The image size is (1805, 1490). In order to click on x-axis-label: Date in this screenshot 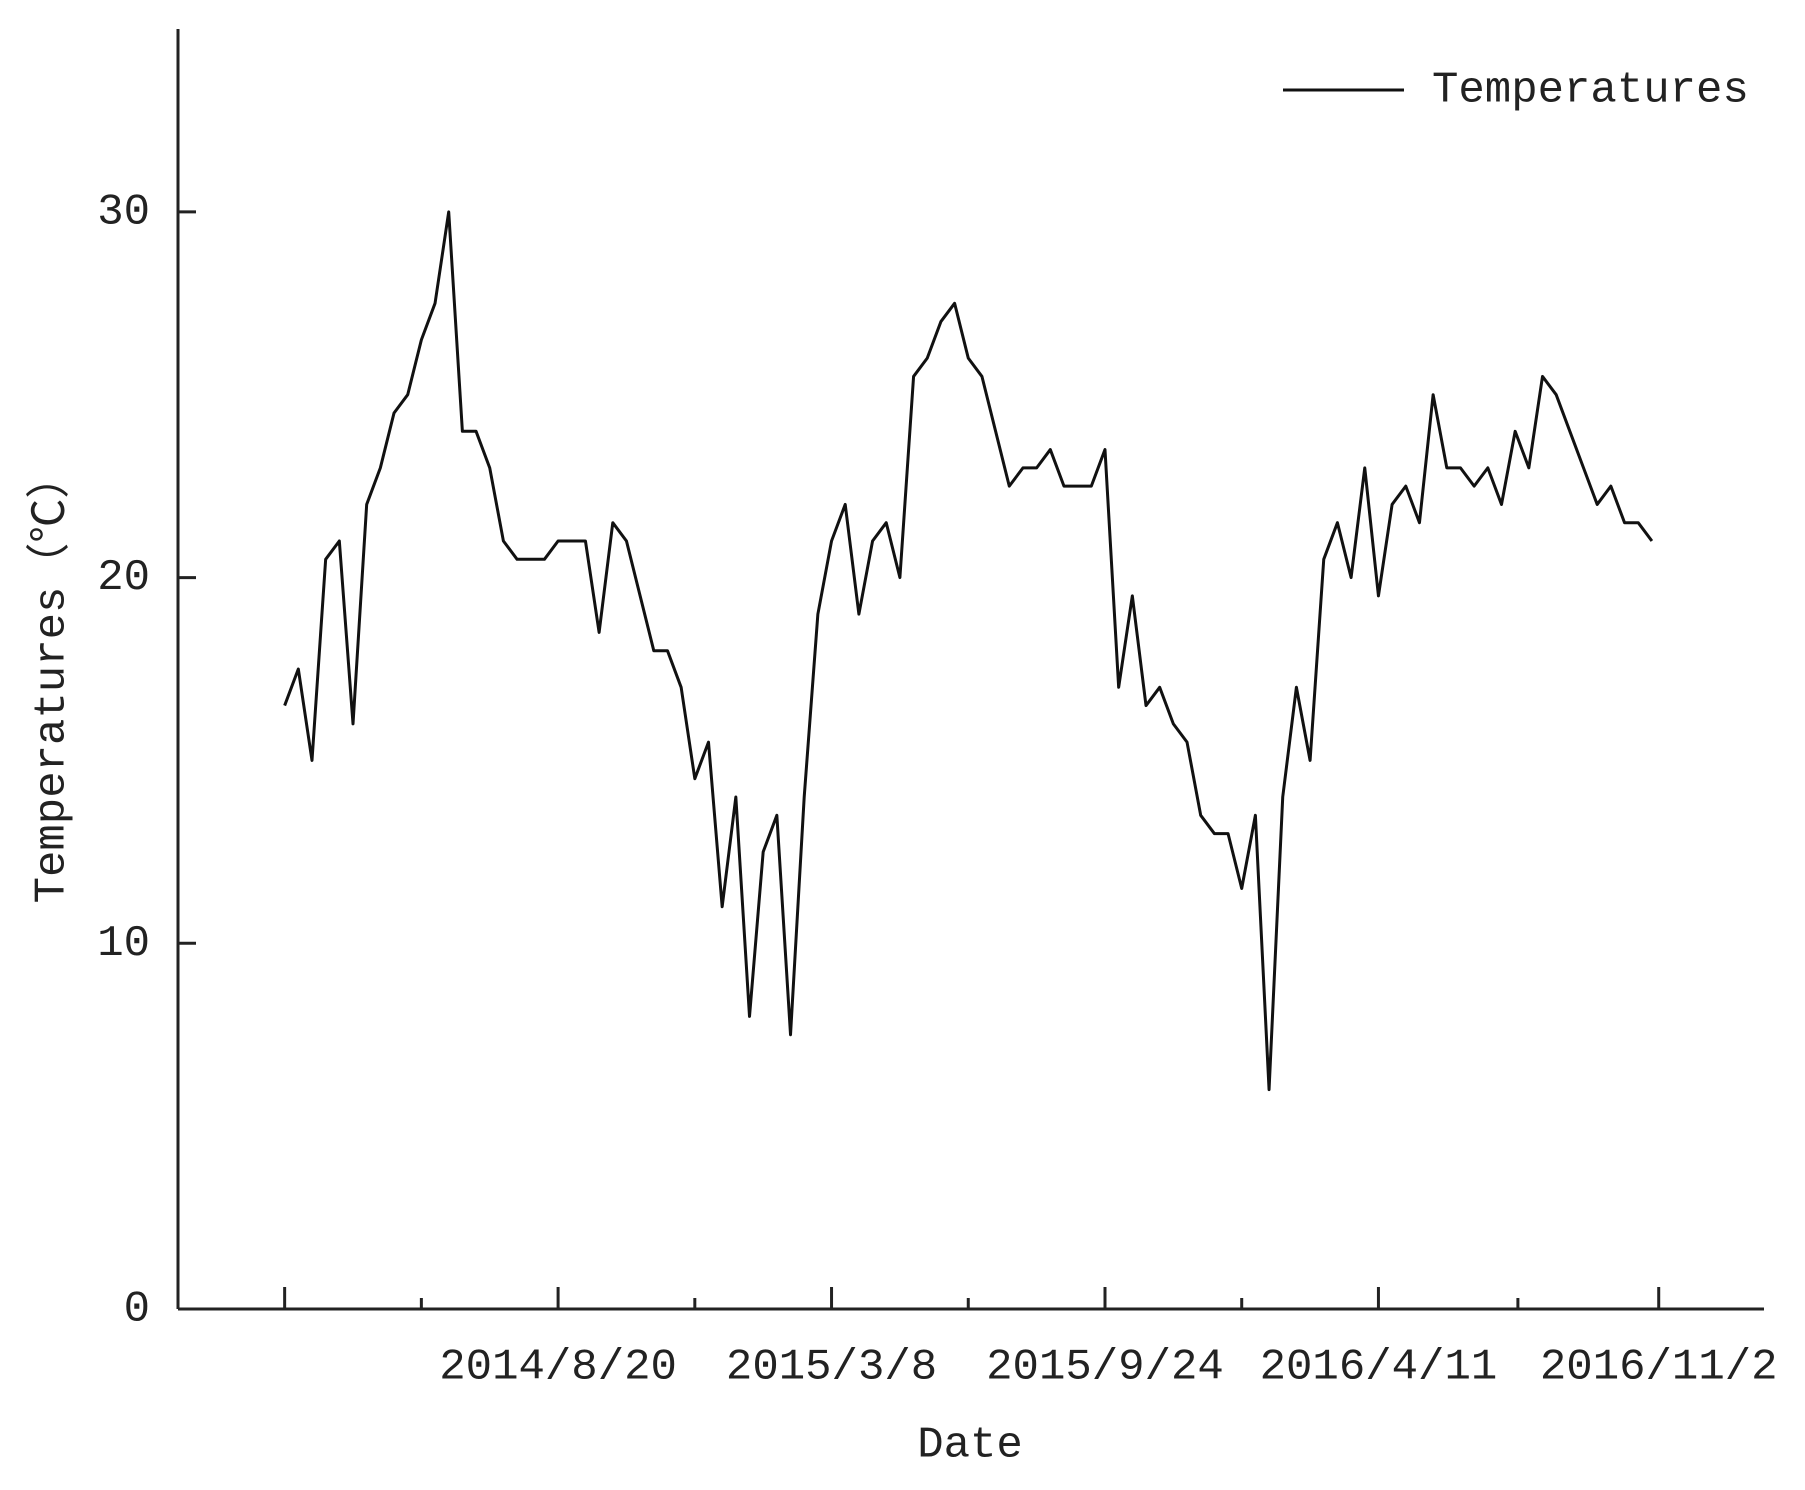, I will do `click(970, 1446)`.